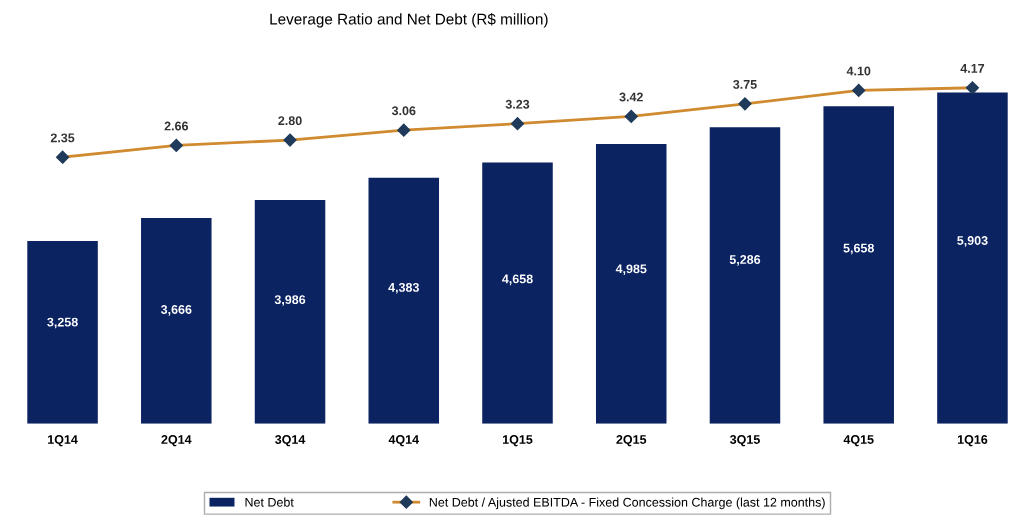  Describe the element at coordinates (409, 20) in the screenshot. I see `chart-title: Leverage Ratio and Net Debt (R$ million)` at that location.